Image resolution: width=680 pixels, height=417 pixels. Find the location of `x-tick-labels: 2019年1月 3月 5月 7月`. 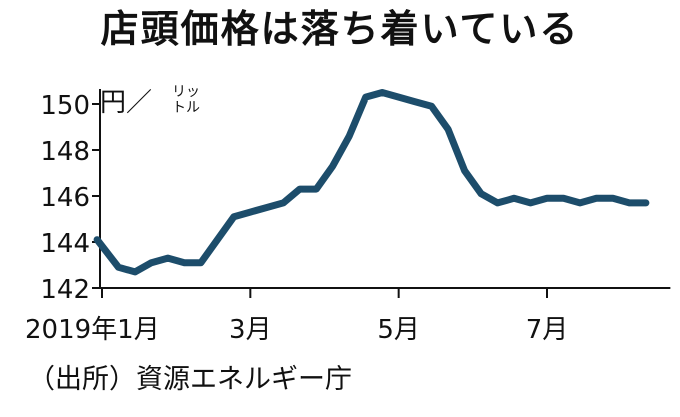

x-tick-labels: 2019年1月 3月 5月 7月 is located at coordinates (296, 330).